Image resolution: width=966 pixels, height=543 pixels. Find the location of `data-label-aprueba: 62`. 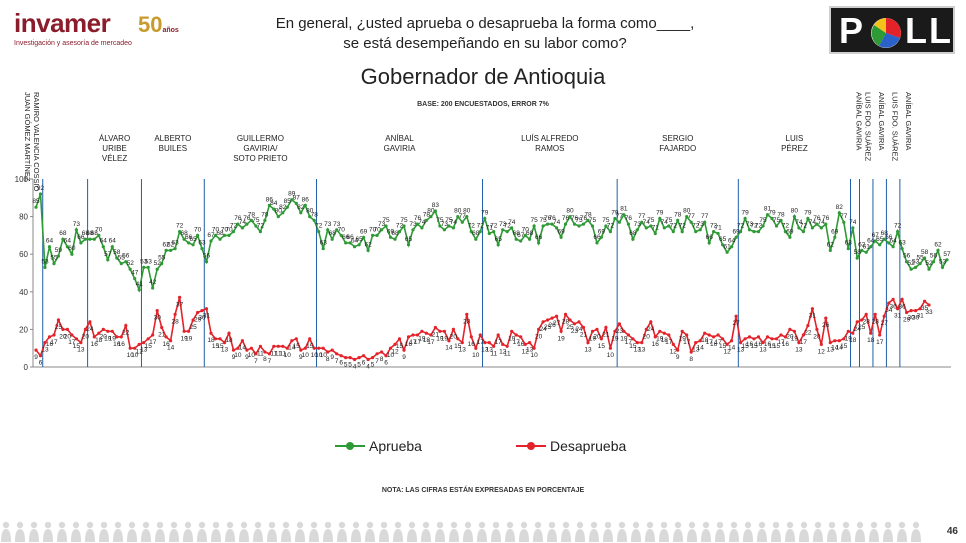

data-label-aprueba: 62 is located at coordinates (166, 244).